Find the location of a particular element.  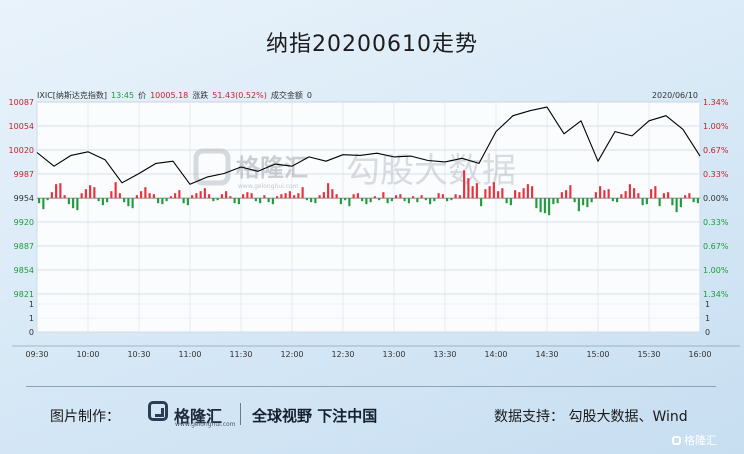

corner-logo-text: 格隆汇 is located at coordinates (700, 440).